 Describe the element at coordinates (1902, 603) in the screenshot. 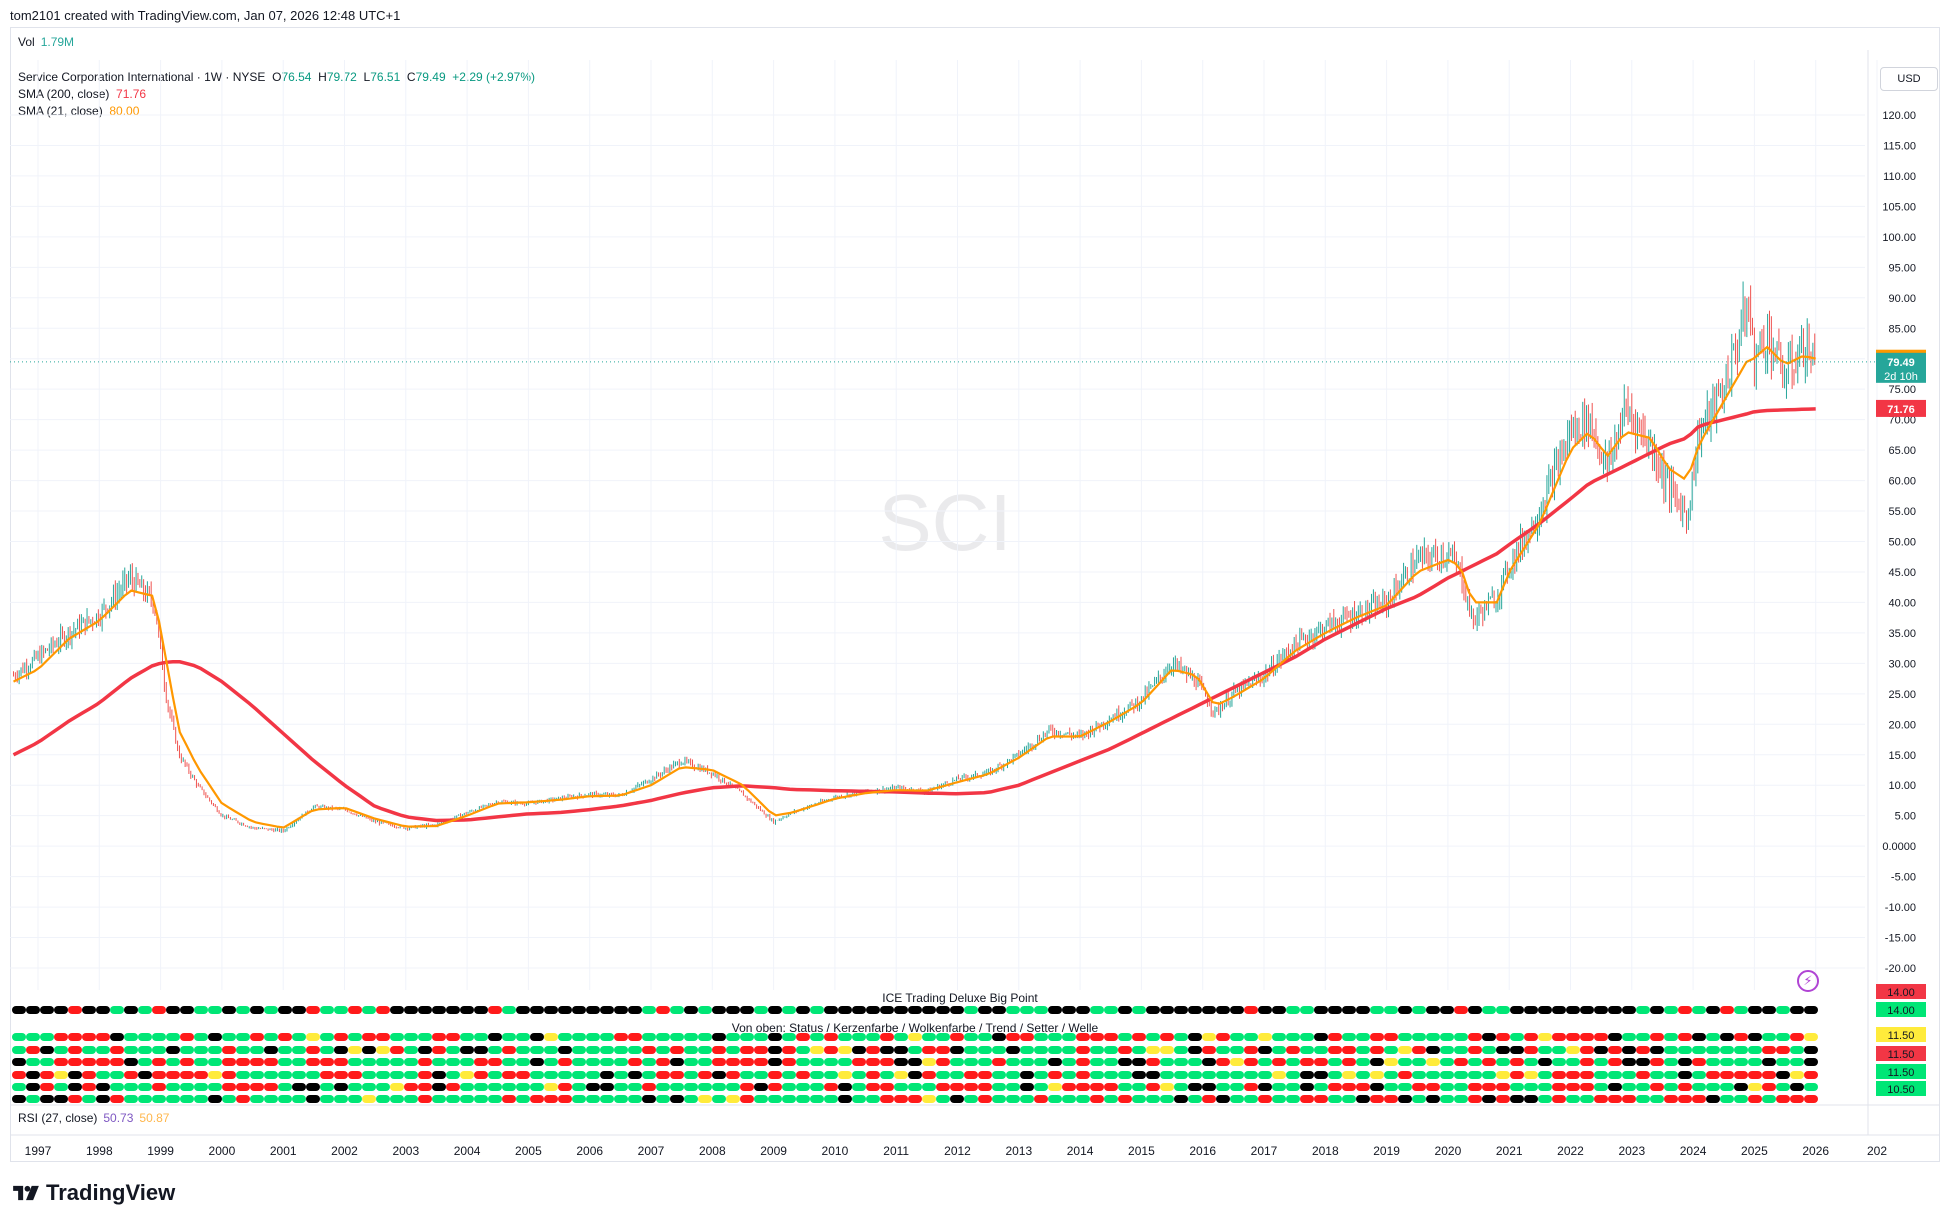

I see `y-tick-label: 40.00` at that location.